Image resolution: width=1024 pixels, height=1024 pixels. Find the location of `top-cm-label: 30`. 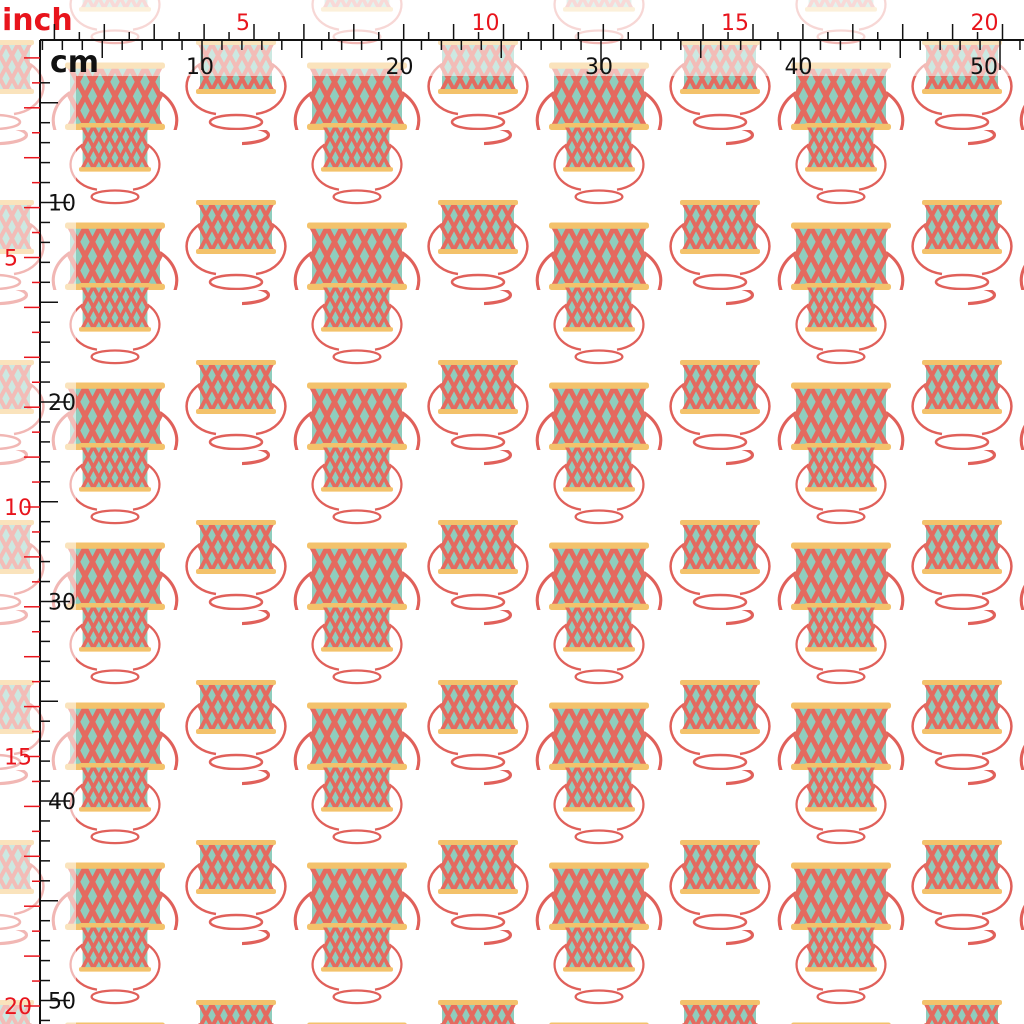

top-cm-label: 30 is located at coordinates (599, 67).